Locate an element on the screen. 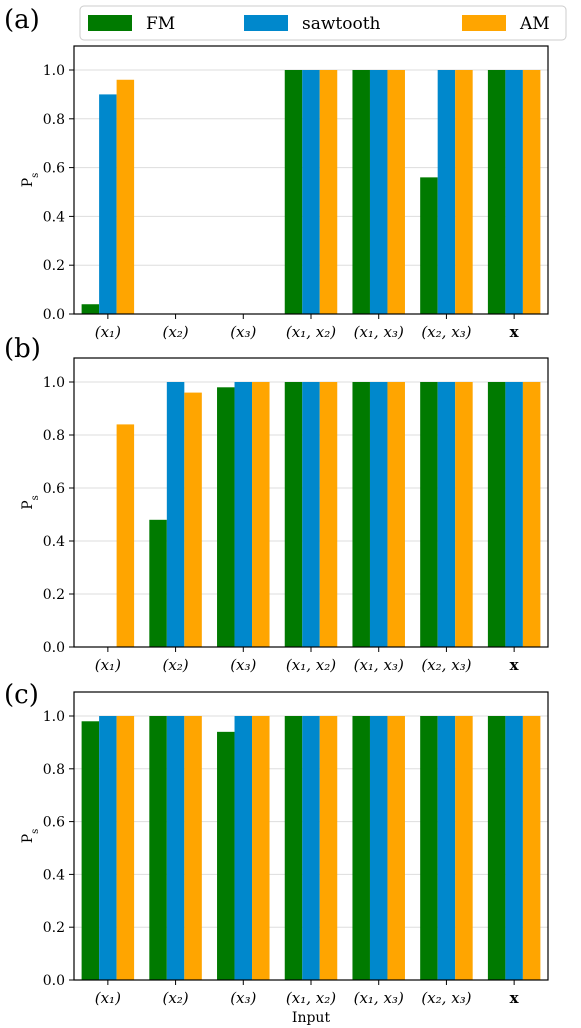 This screenshot has width=581, height=1028. xtick-label-b-3: (x₁, x₂) is located at coordinates (311, 665).